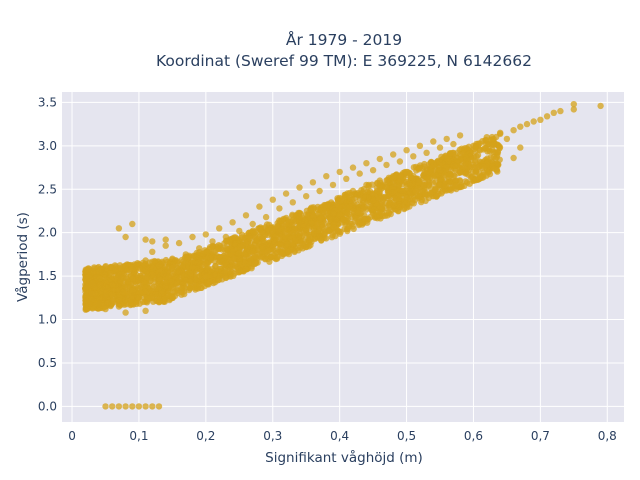 This screenshot has width=640, height=480. What do you see at coordinates (205, 436) in the screenshot?
I see `x-tick-label: 0,2` at bounding box center [205, 436].